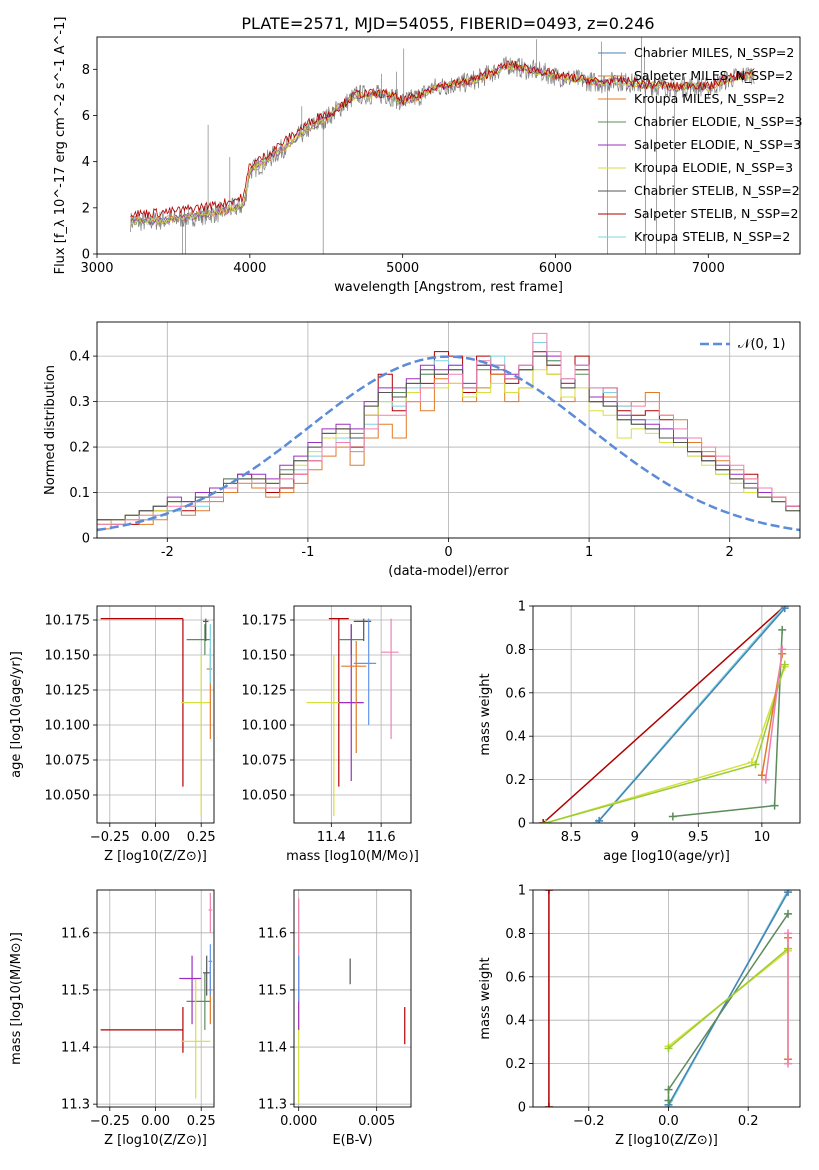  I want to click on x-tick-label: −0.2, so click(589, 1121).